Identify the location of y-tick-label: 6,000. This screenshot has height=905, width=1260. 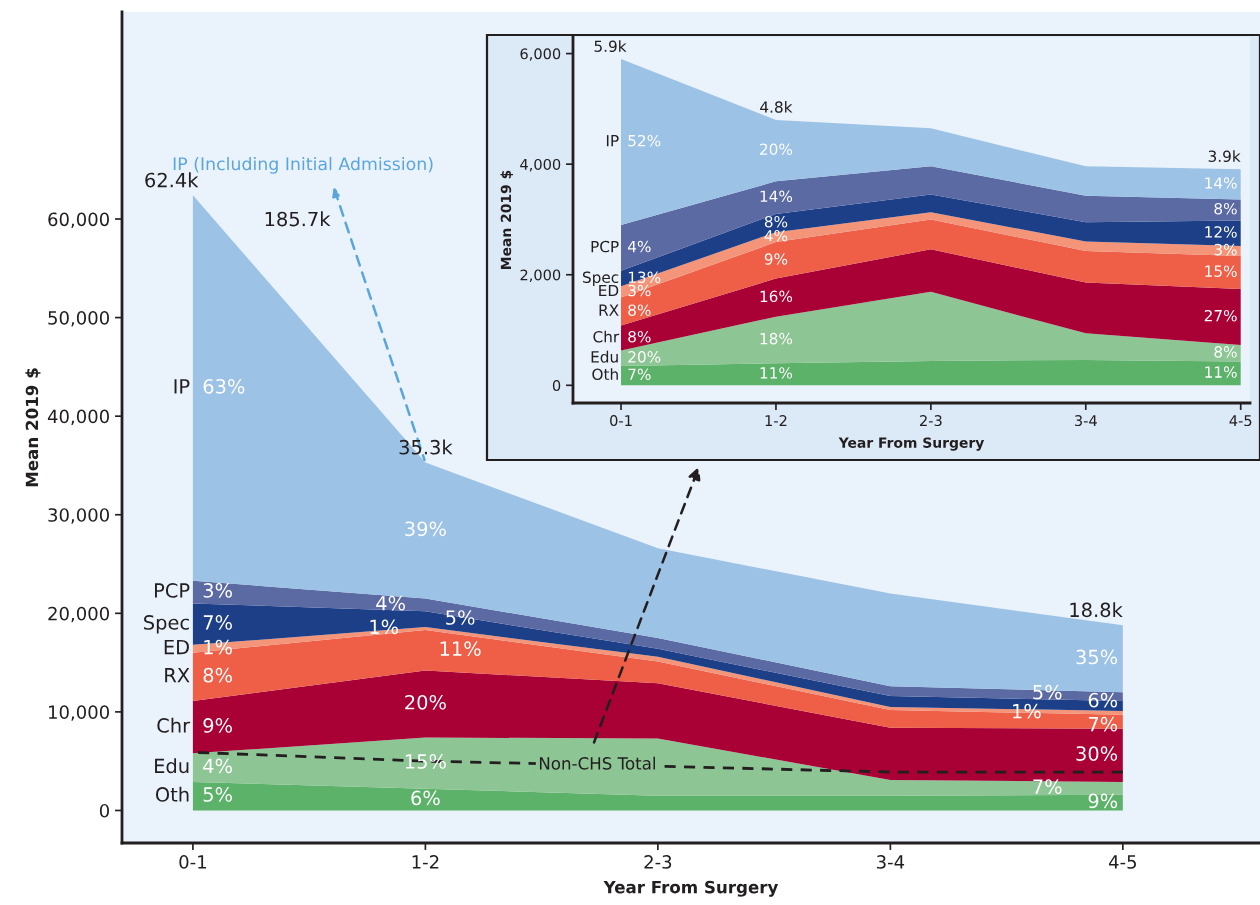
(540, 54).